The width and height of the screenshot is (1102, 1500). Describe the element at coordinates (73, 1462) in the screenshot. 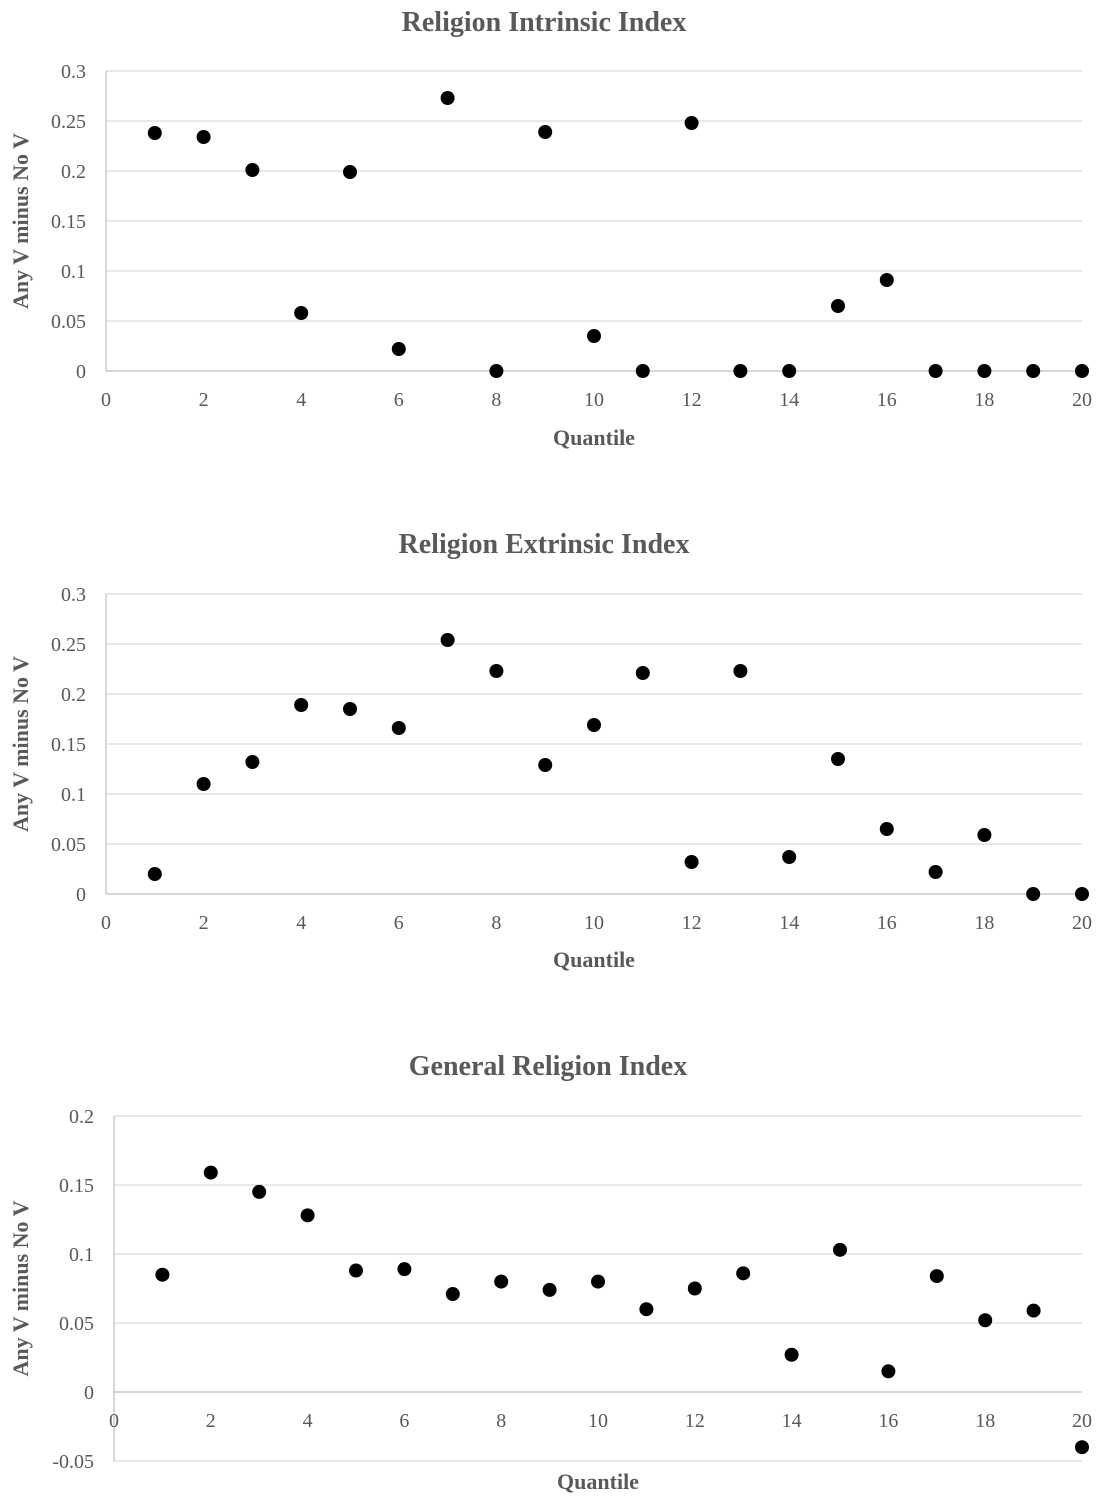

I see `y-tick-label: -0.05` at that location.